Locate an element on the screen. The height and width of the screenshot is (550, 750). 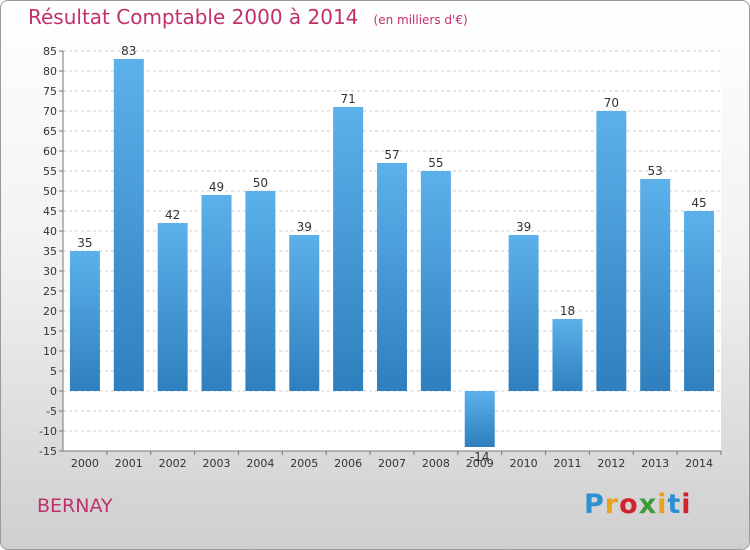
y-tick-label: 15 is located at coordinates (50, 331).